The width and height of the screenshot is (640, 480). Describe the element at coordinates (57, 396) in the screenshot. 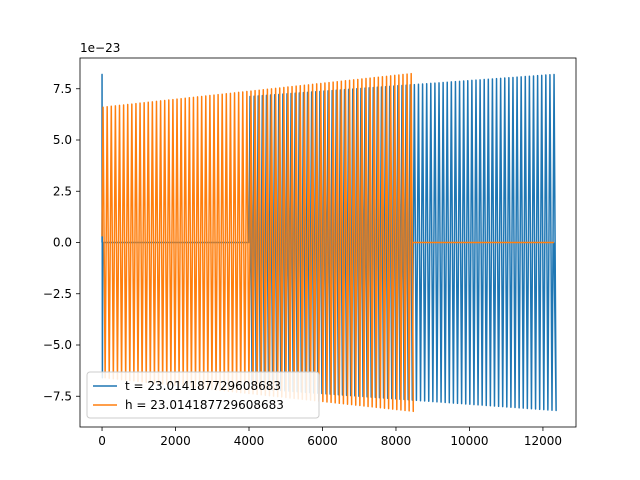

I see `y-tick-label: −7.5` at that location.